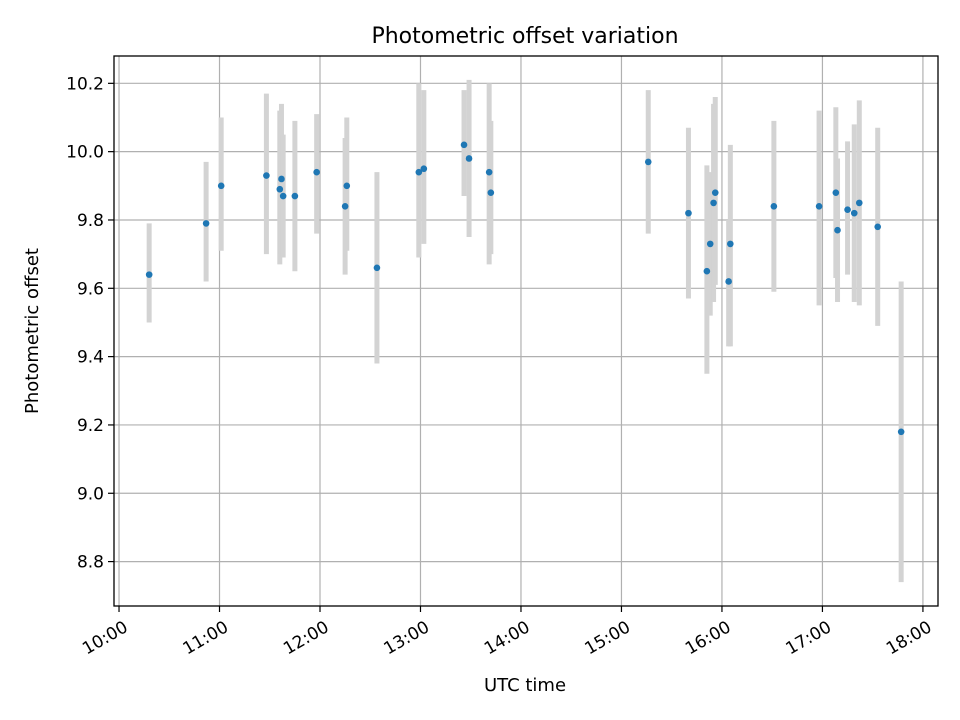  Describe the element at coordinates (608, 638) in the screenshot. I see `x-tick-label: 15:00` at that location.